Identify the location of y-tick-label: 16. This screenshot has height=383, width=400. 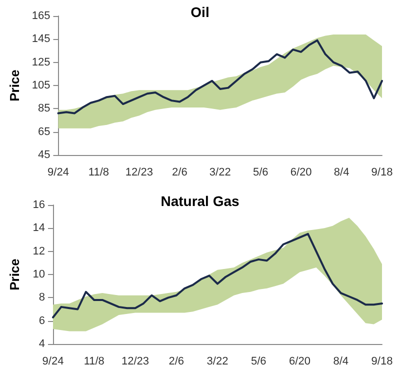
(38, 205).